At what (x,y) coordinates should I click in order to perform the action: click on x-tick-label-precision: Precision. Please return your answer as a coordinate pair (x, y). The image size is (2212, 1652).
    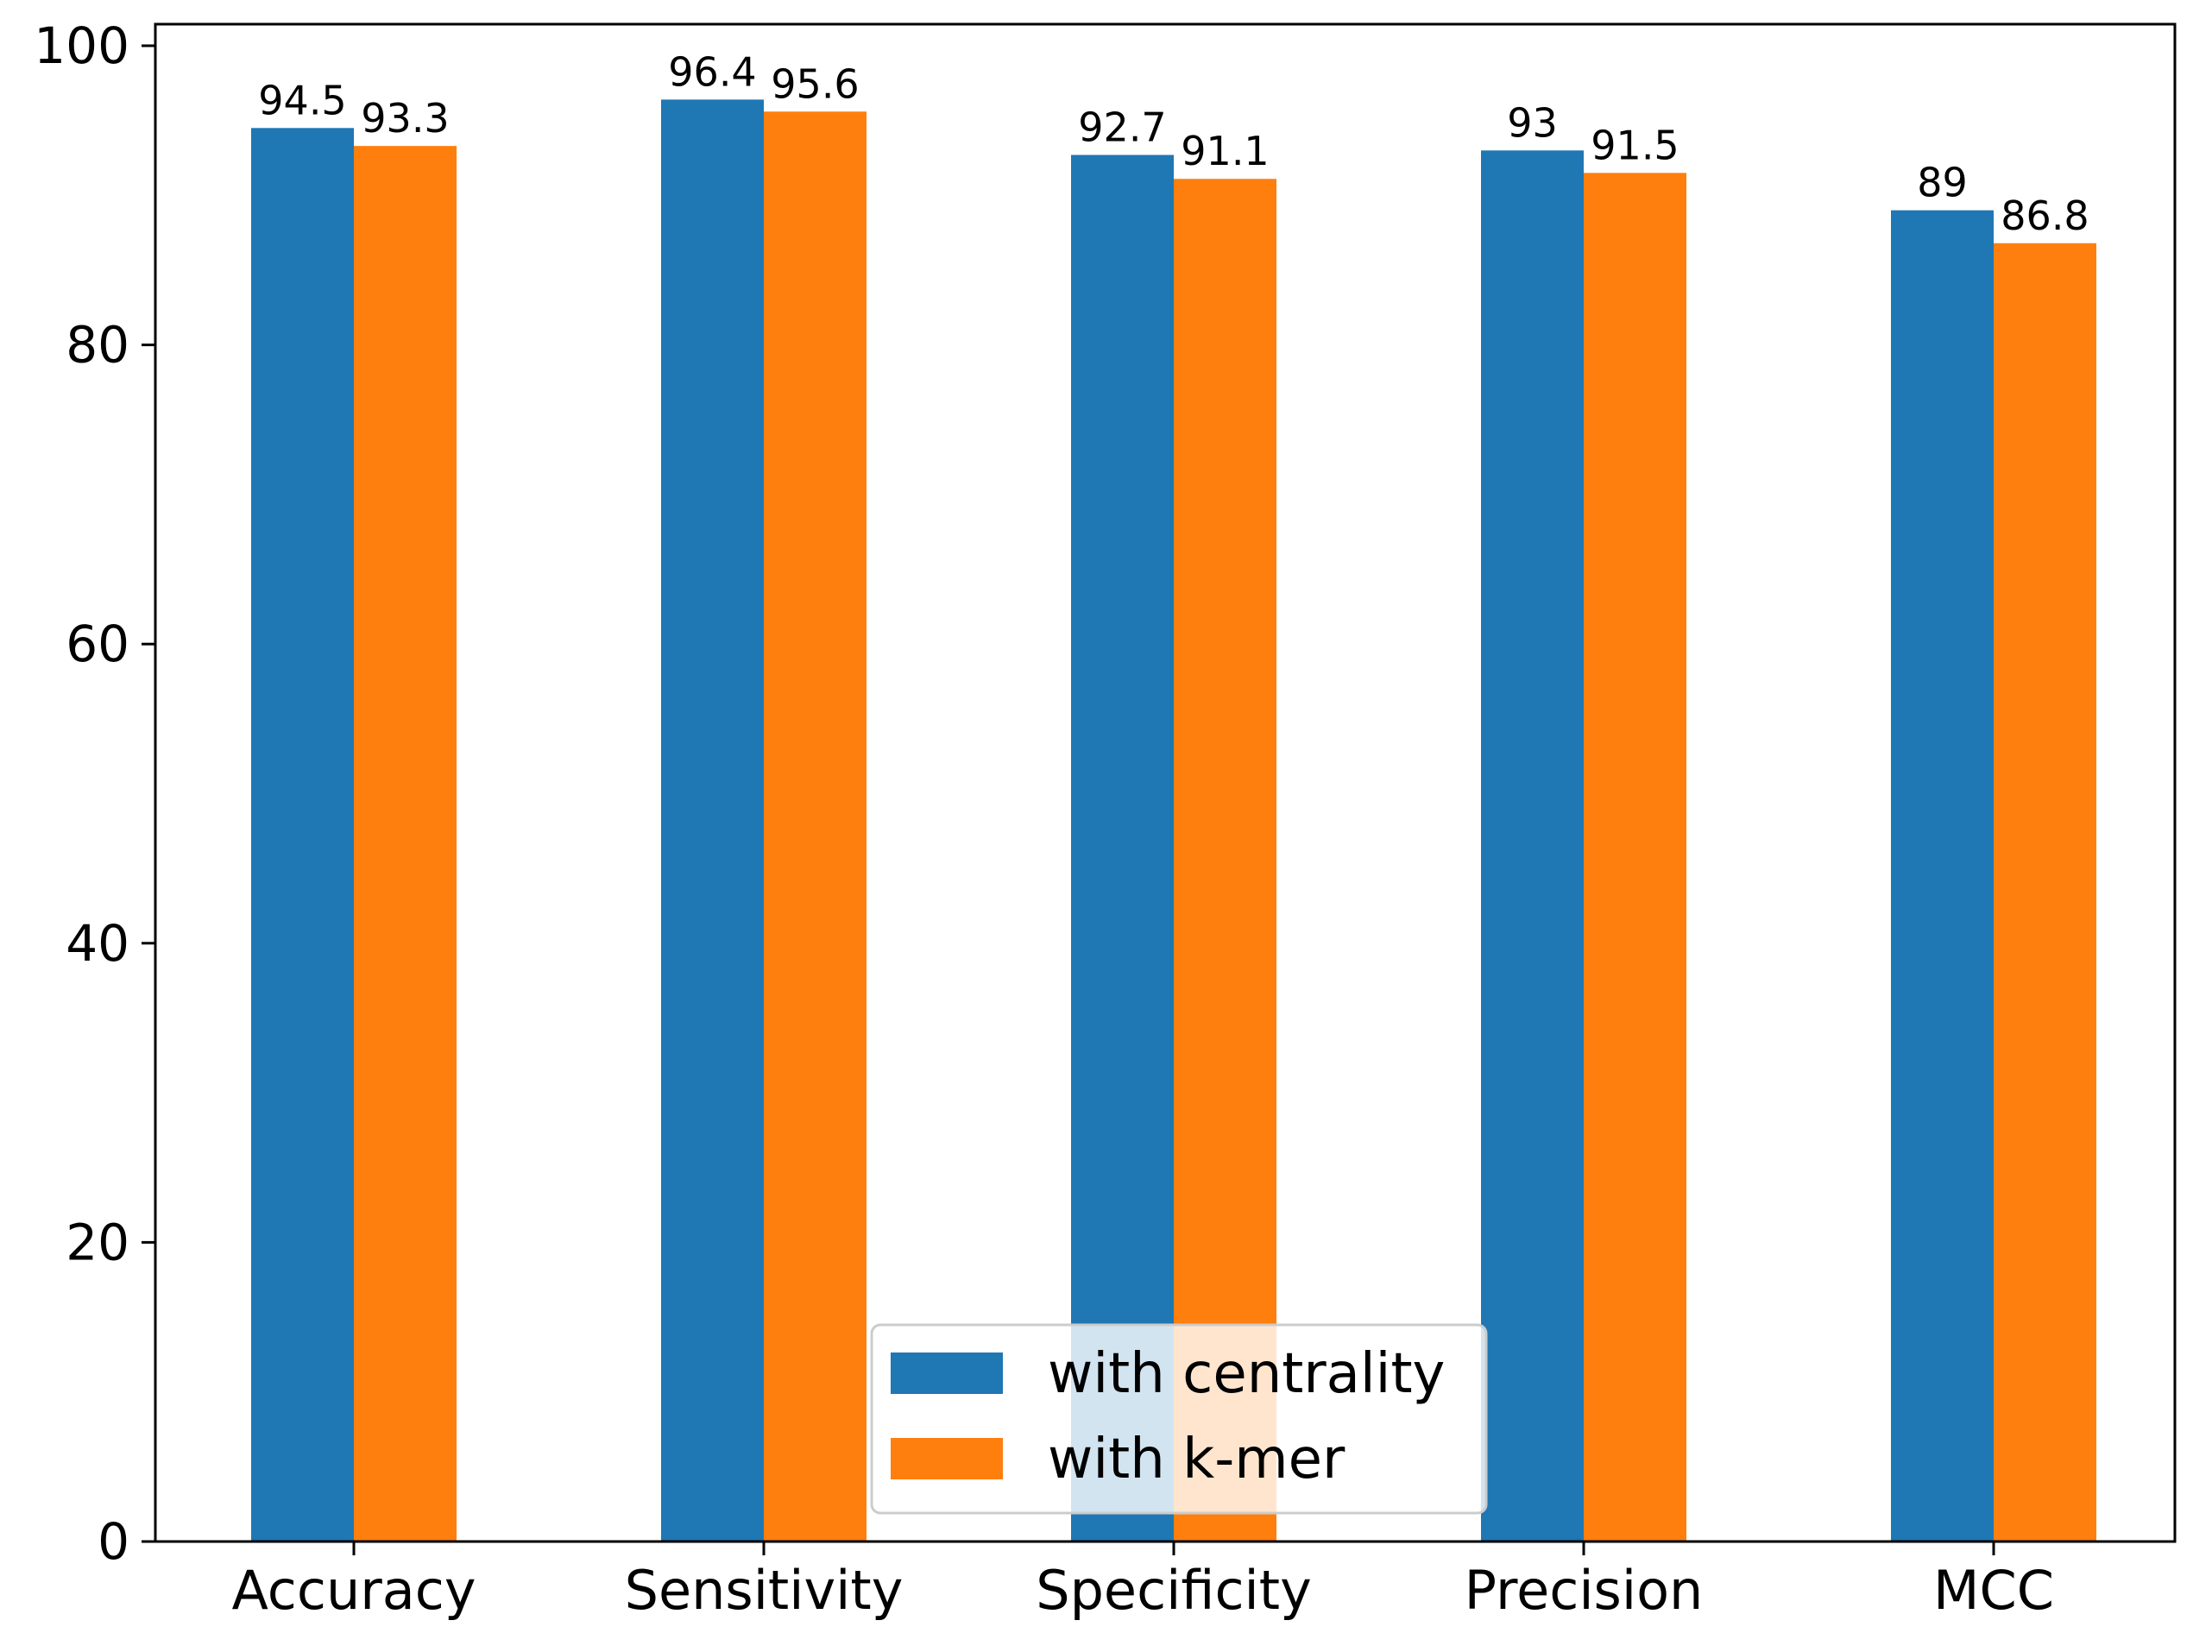
    Looking at the image, I should click on (1585, 1590).